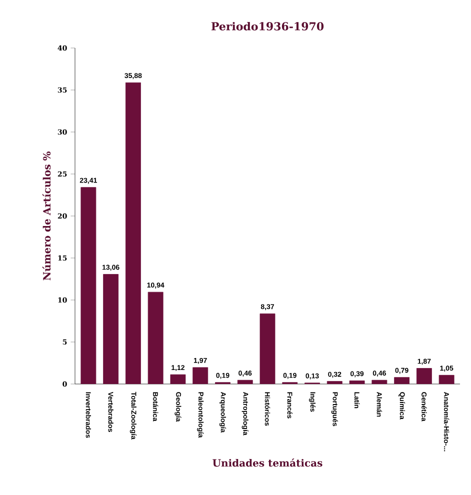 Image resolution: width=471 pixels, height=495 pixels. I want to click on chart-title: Periodo1936-1970, so click(267, 26).